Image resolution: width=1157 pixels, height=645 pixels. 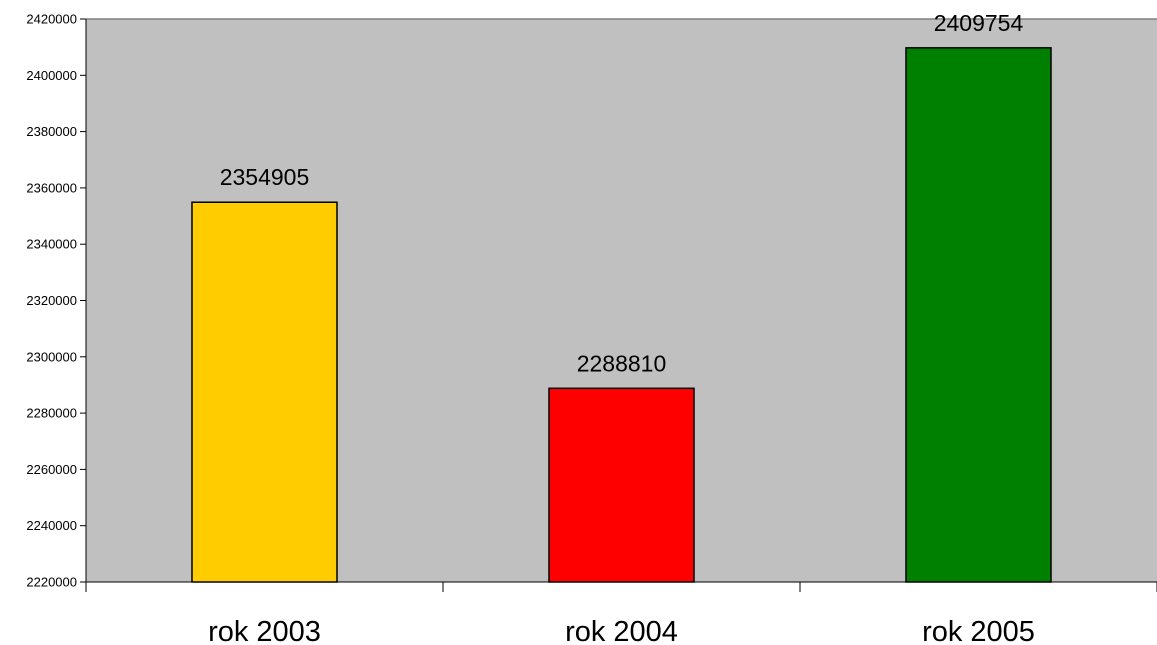 I want to click on y-tick-label: 2380000, so click(x=51, y=131).